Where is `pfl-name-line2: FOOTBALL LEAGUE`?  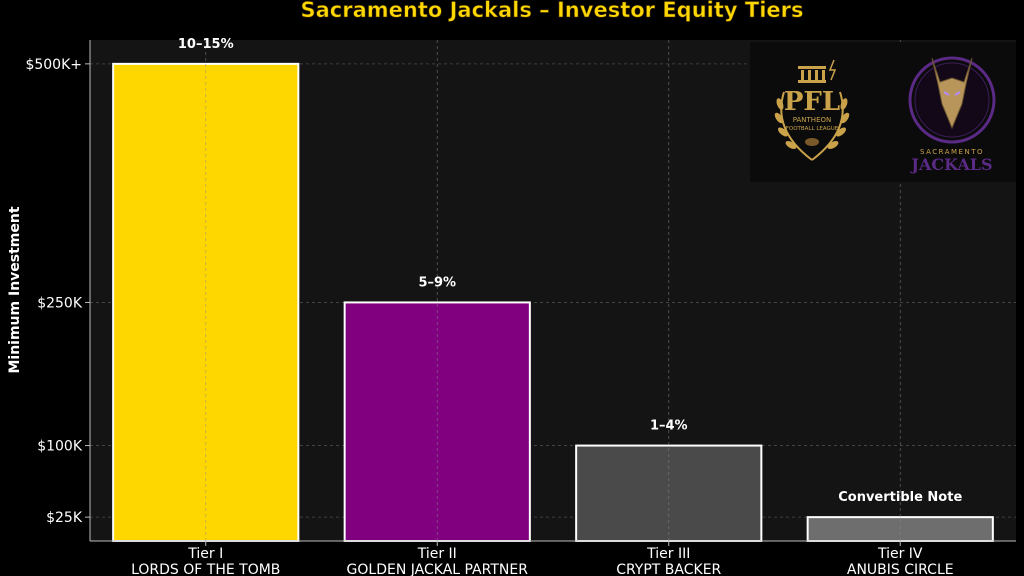
pfl-name-line2: FOOTBALL LEAGUE is located at coordinates (812, 129).